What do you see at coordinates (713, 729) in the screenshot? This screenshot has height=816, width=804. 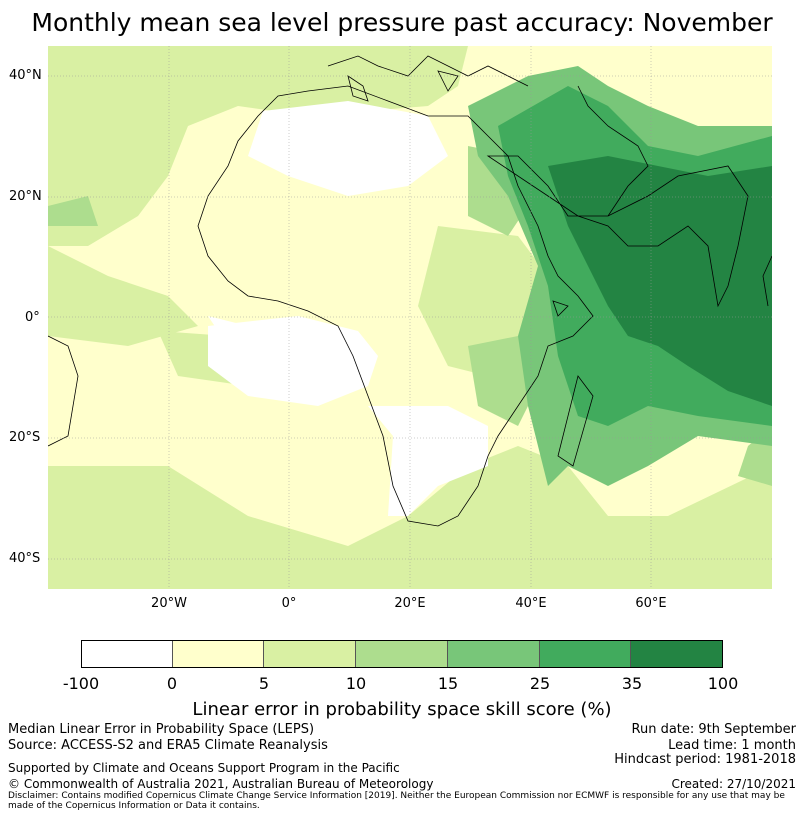 I see `run-date-text: Run date: 9th September` at bounding box center [713, 729].